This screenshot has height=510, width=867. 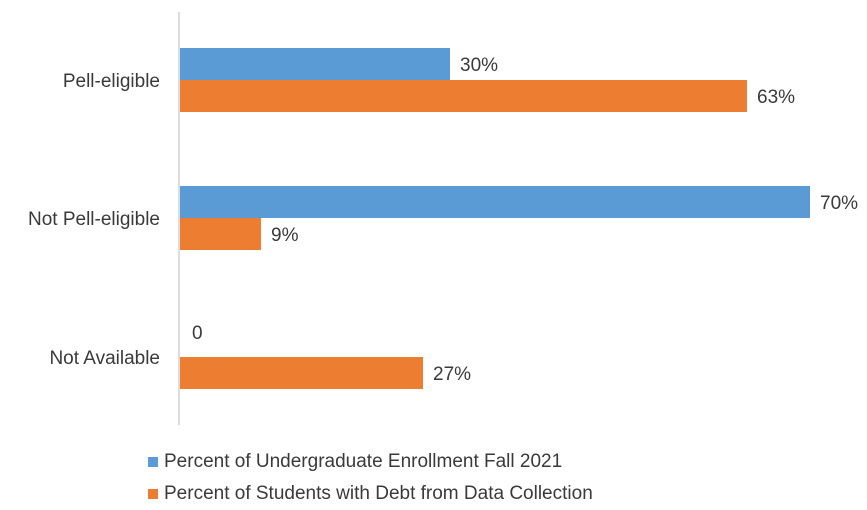 What do you see at coordinates (111, 81) in the screenshot?
I see `category-label: Pell-eligible` at bounding box center [111, 81].